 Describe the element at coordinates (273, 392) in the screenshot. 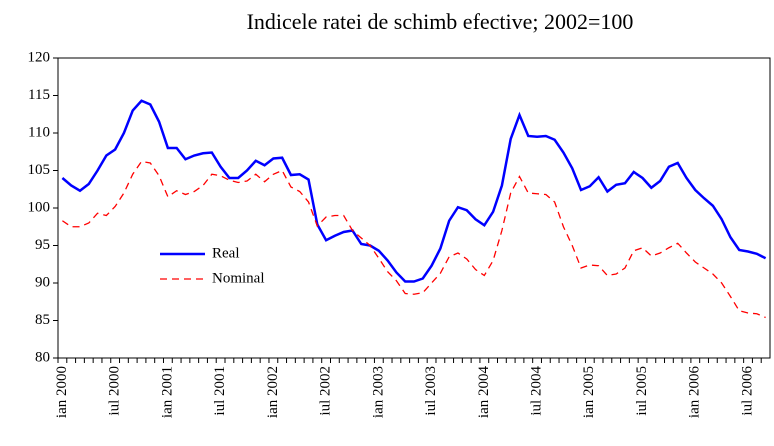

I see `x-tick-label: ian 2002` at that location.